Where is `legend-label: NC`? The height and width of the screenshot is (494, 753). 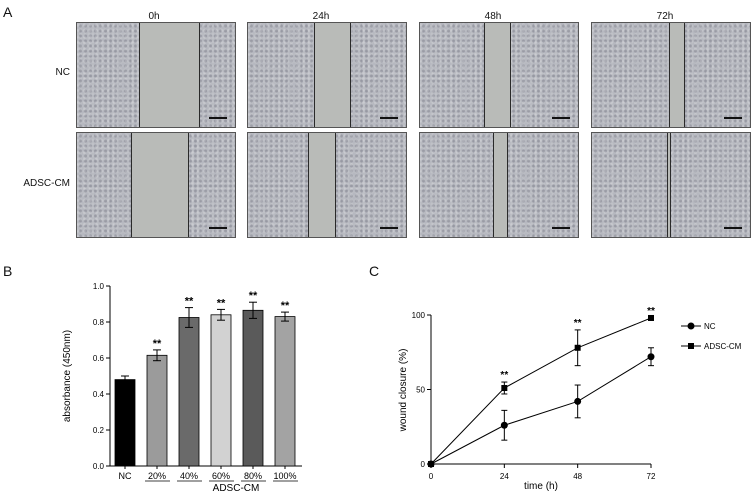 legend-label: NC is located at coordinates (710, 326).